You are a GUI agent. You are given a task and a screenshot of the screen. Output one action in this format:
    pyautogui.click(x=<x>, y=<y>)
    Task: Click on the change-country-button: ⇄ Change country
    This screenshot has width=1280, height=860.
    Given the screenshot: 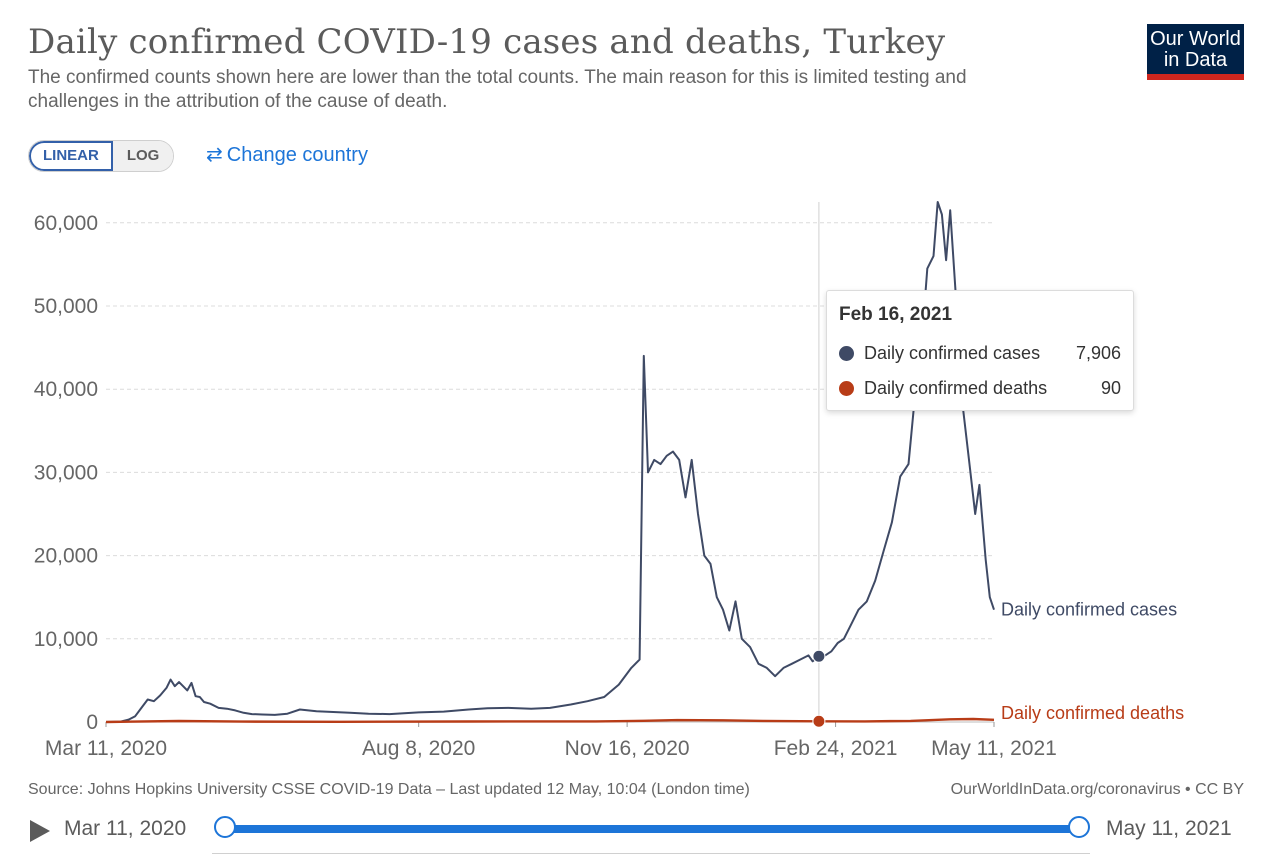 What is the action you would take?
    pyautogui.click(x=287, y=154)
    